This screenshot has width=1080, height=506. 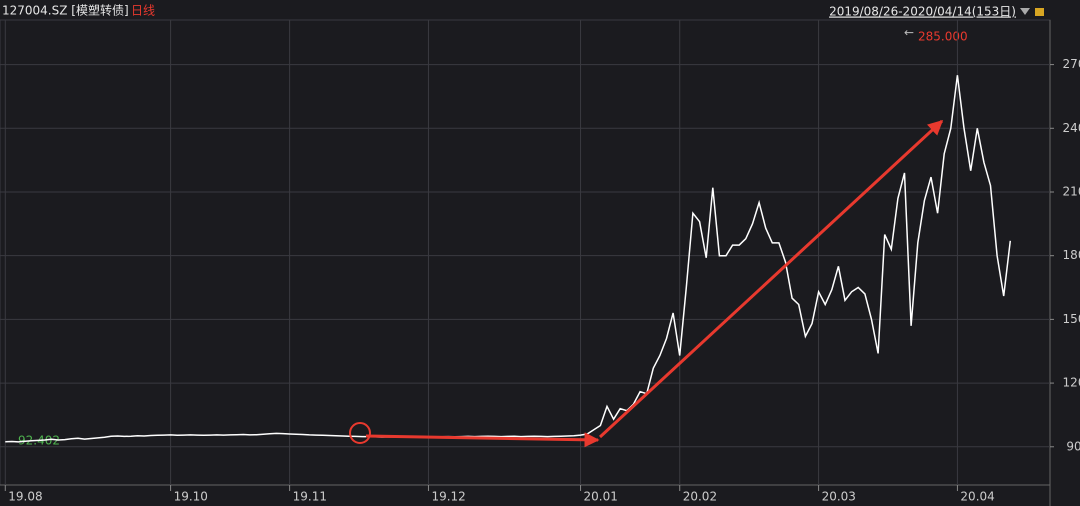 What do you see at coordinates (1039, 12) in the screenshot?
I see `lock-icon` at bounding box center [1039, 12].